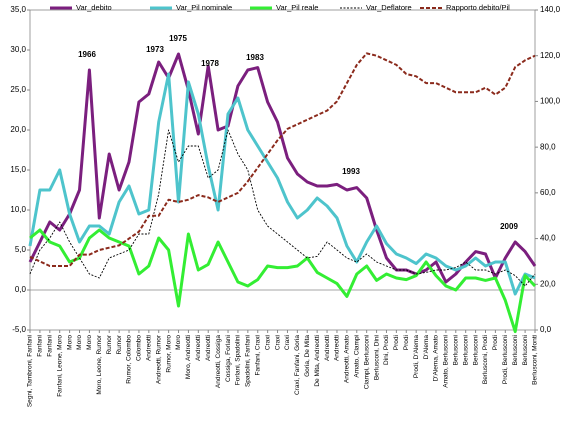  What do you see at coordinates (94, 7) in the screenshot?
I see `legend-label: Var_debito` at bounding box center [94, 7].